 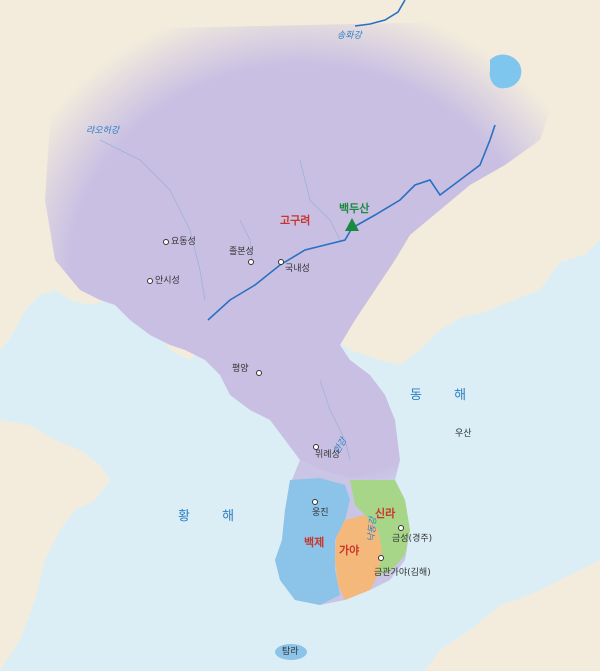 I want to click on ungjin-marker, so click(x=315, y=502).